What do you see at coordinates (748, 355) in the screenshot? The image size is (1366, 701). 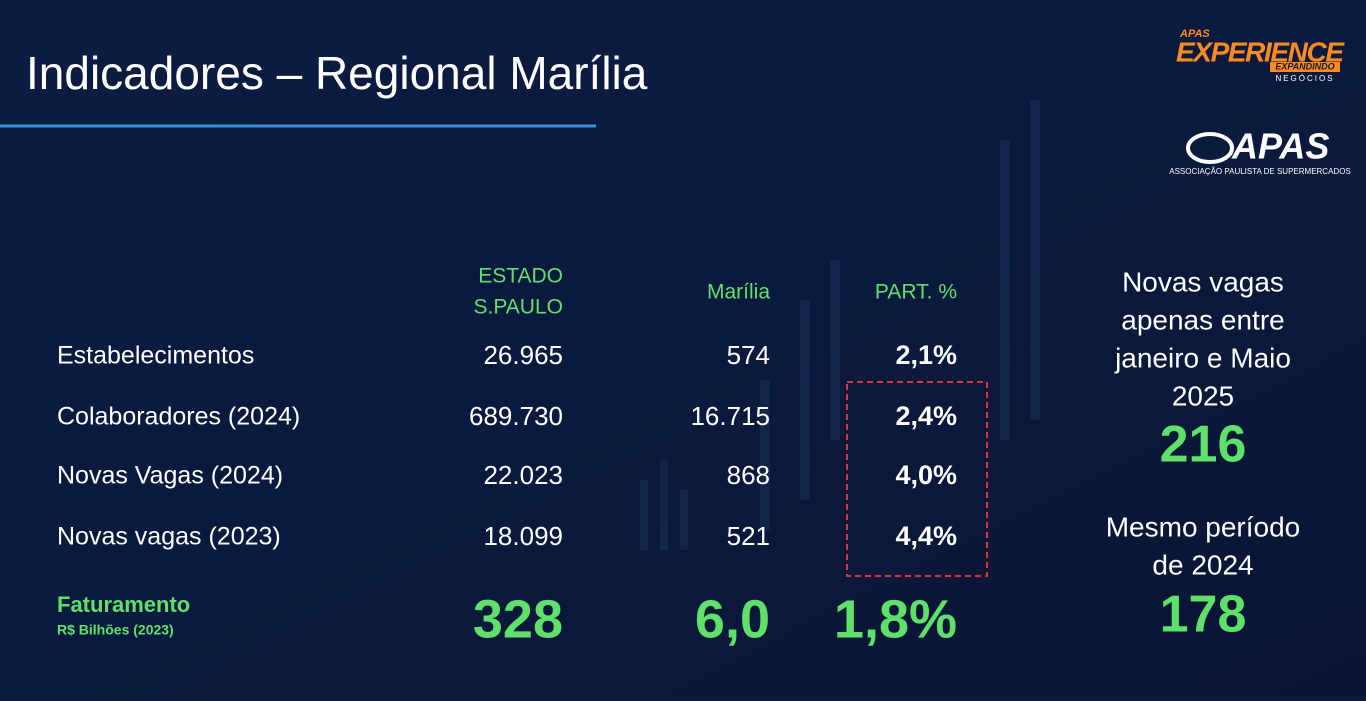 I see `value-cell: 574` at bounding box center [748, 355].